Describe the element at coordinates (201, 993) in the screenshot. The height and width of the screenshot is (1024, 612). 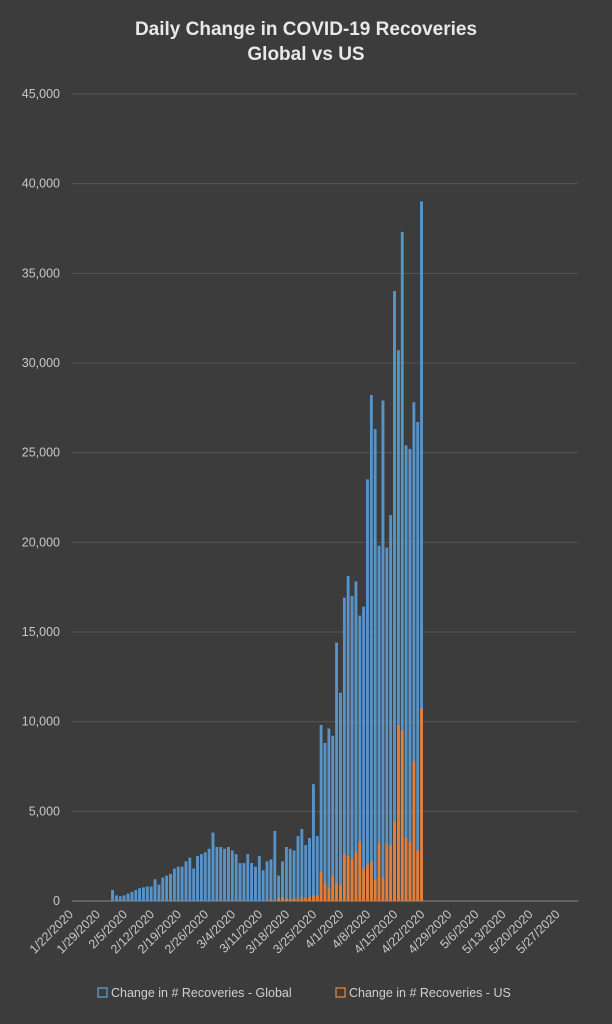
I see `legend-label: Change in # Recoveries - Global` at that location.